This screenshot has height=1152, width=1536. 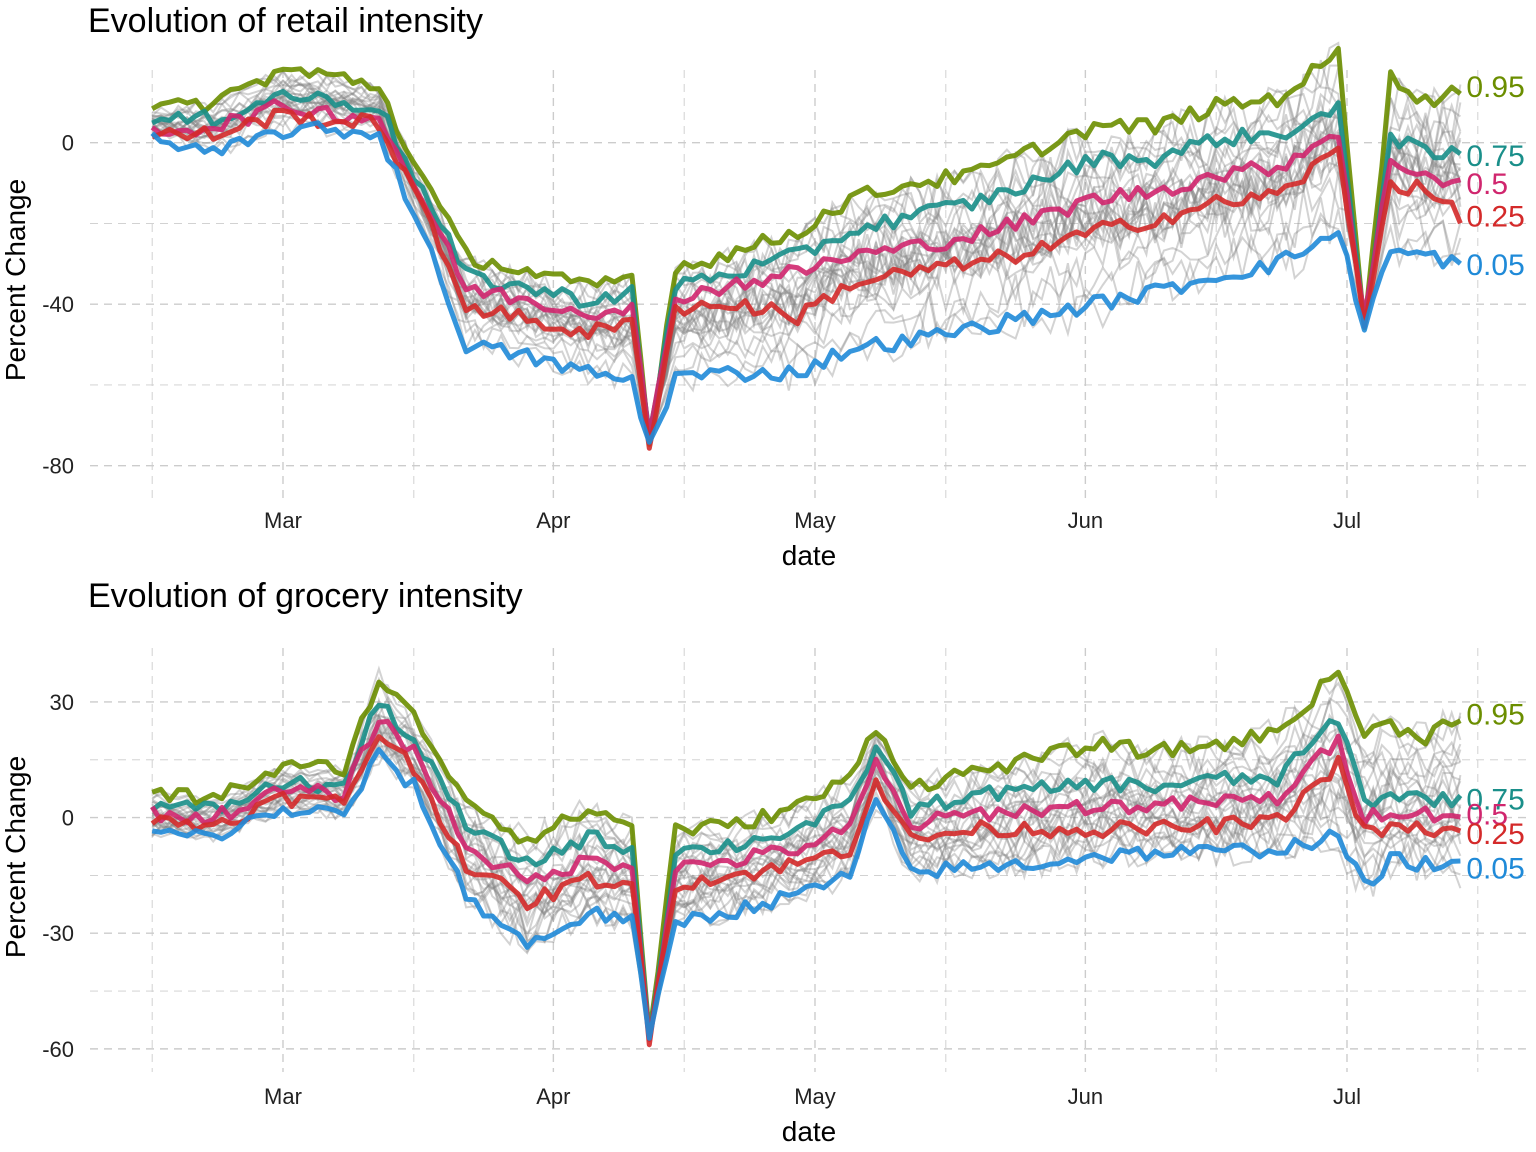 What do you see at coordinates (283, 520) in the screenshot?
I see `retail-x-tick-label: Mar` at bounding box center [283, 520].